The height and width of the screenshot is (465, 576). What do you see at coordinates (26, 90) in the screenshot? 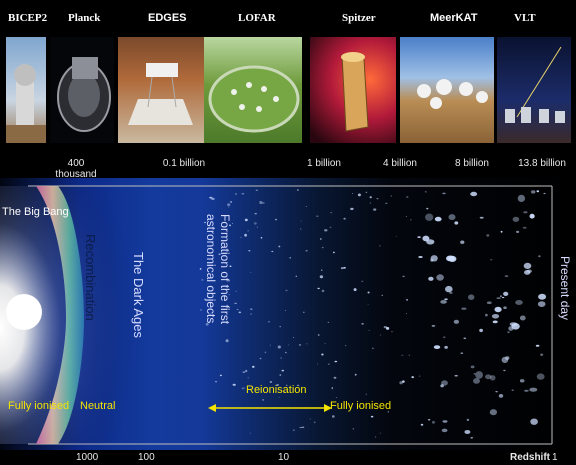
I see `bicep2-photo` at bounding box center [26, 90].